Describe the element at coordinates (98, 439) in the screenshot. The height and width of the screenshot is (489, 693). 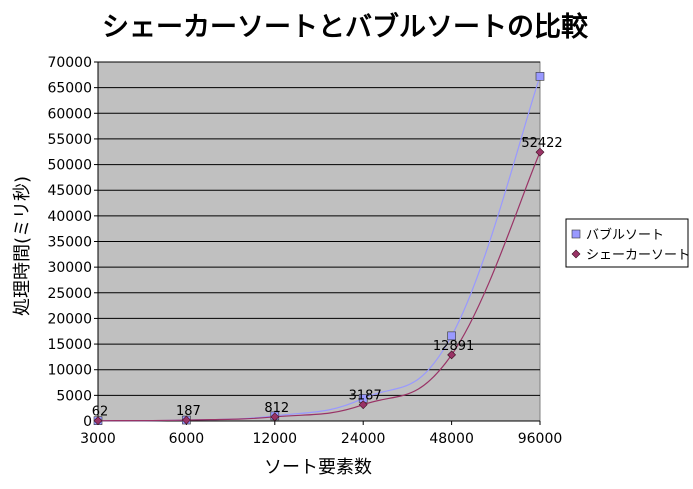
I see `x-tick-label: 3000` at that location.